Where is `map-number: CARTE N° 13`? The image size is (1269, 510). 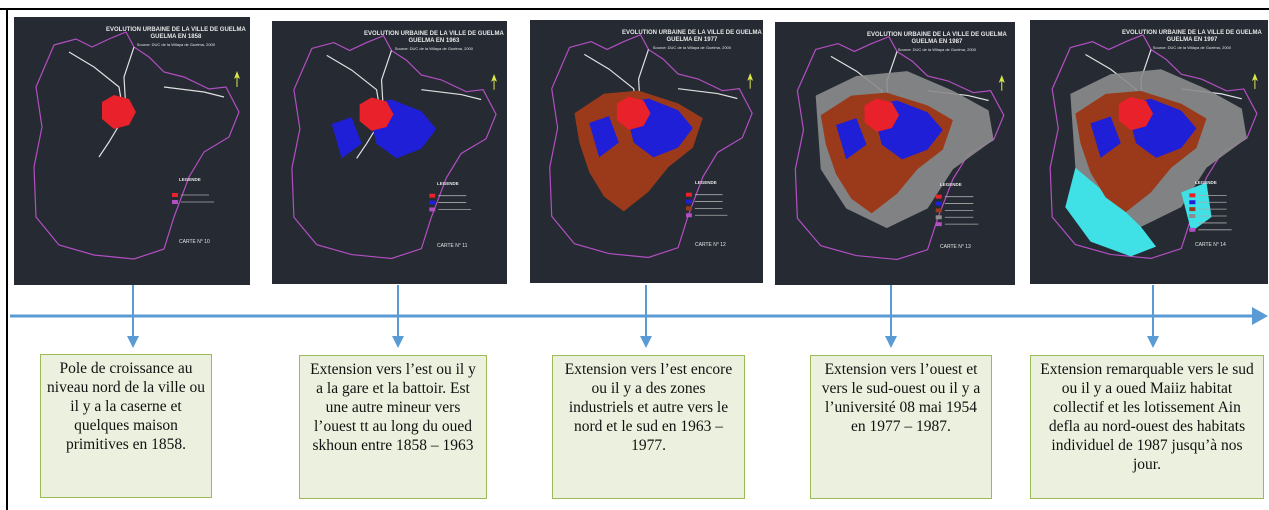
map-number: CARTE N° 13 is located at coordinates (955, 247).